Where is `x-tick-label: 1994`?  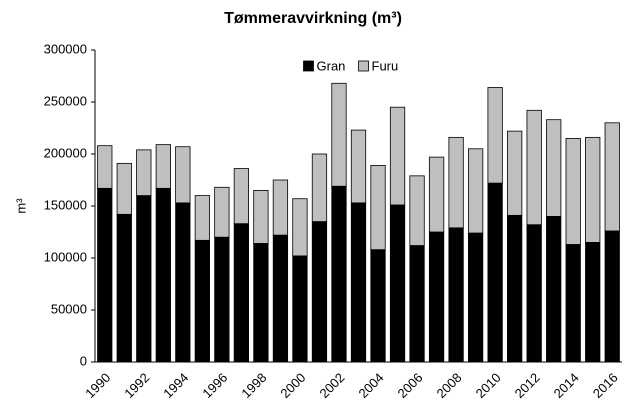 x-tick-label: 1994 is located at coordinates (175, 385).